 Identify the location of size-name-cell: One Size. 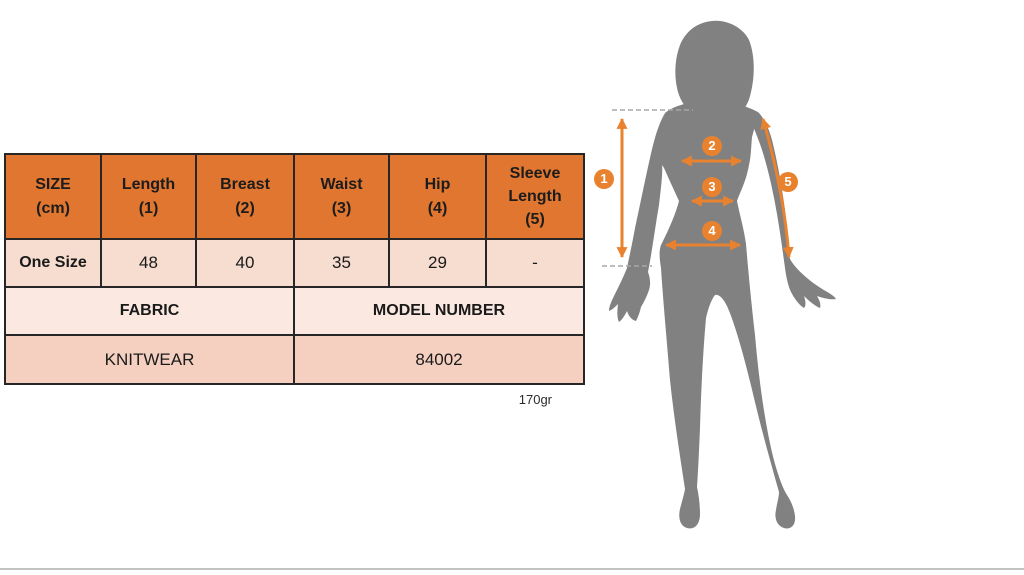
(53, 263).